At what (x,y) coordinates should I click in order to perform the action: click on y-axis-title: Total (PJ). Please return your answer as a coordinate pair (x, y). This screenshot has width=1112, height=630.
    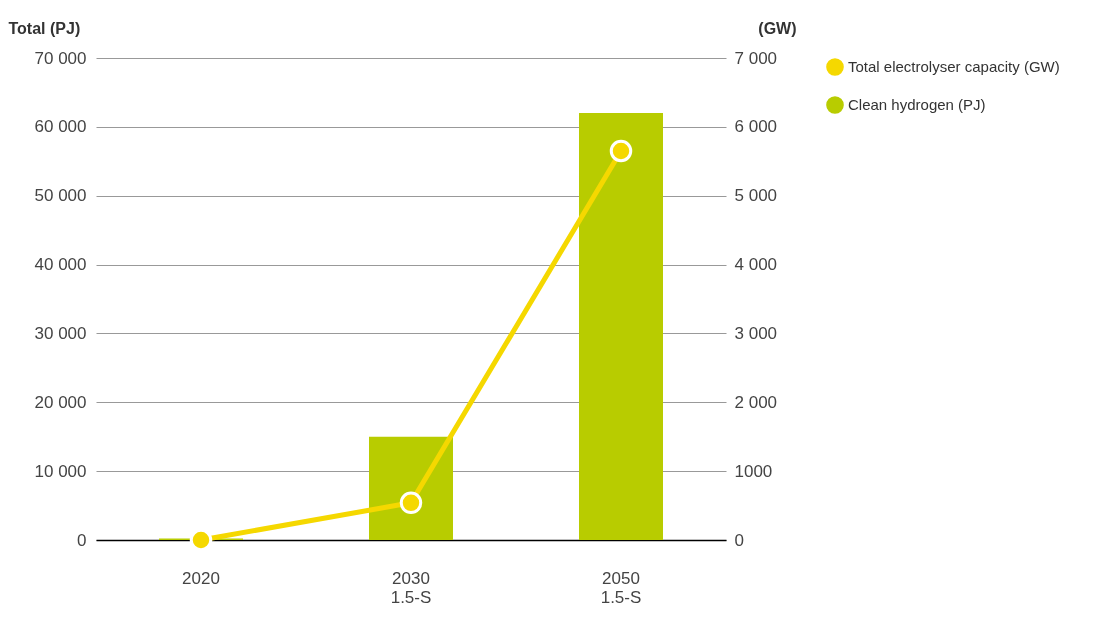
    Looking at the image, I should click on (44, 28).